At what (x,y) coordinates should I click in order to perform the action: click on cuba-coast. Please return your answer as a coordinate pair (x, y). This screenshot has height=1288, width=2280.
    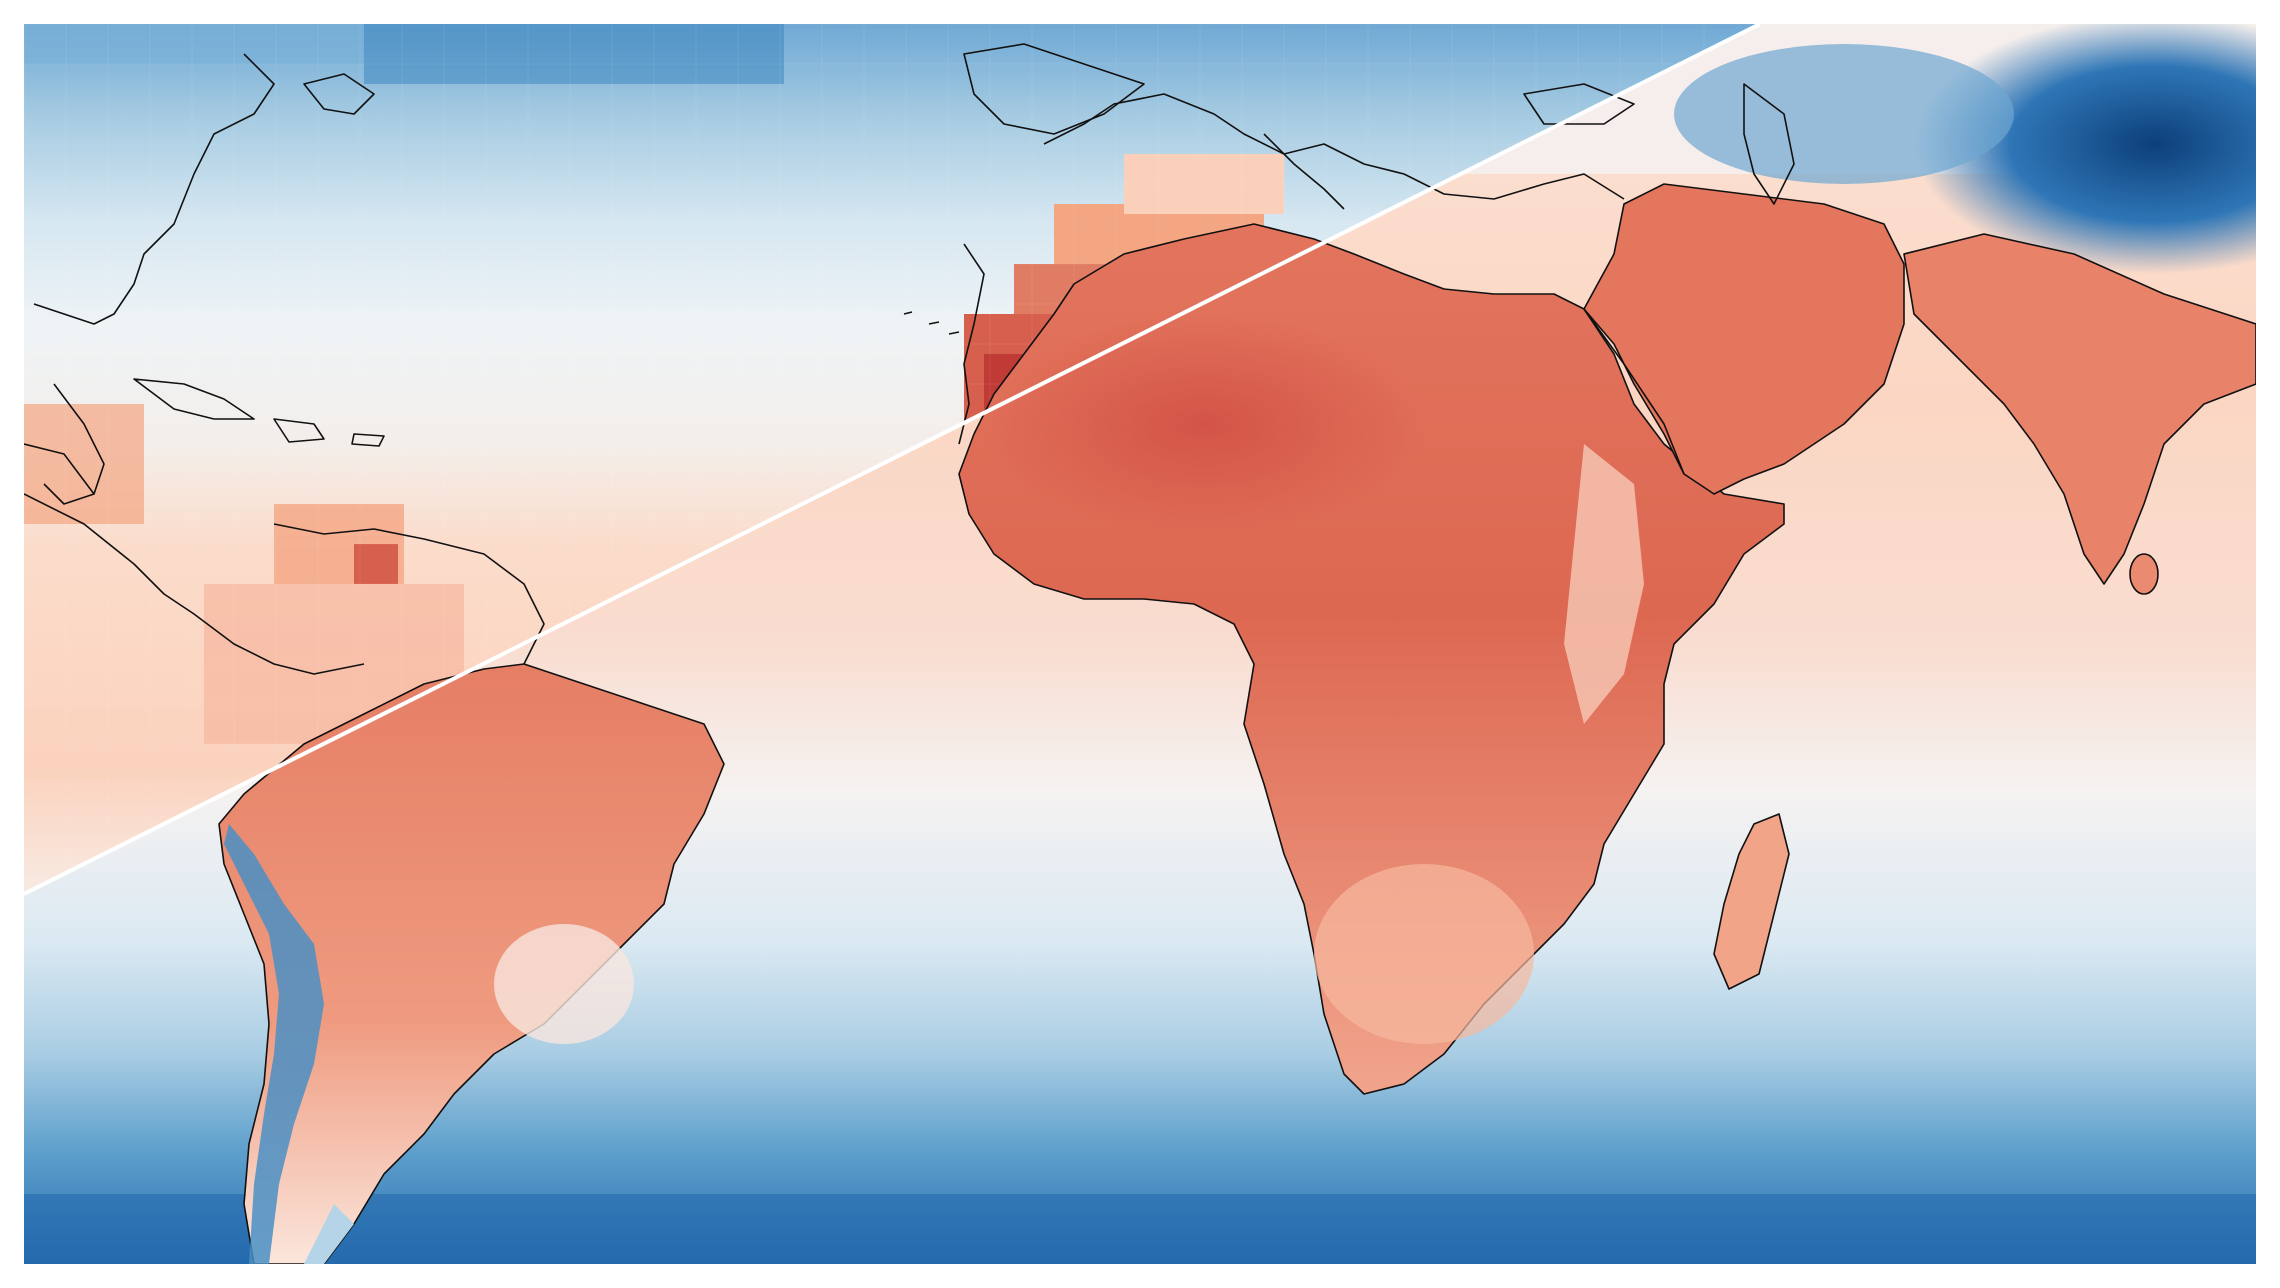
    Looking at the image, I should click on (194, 399).